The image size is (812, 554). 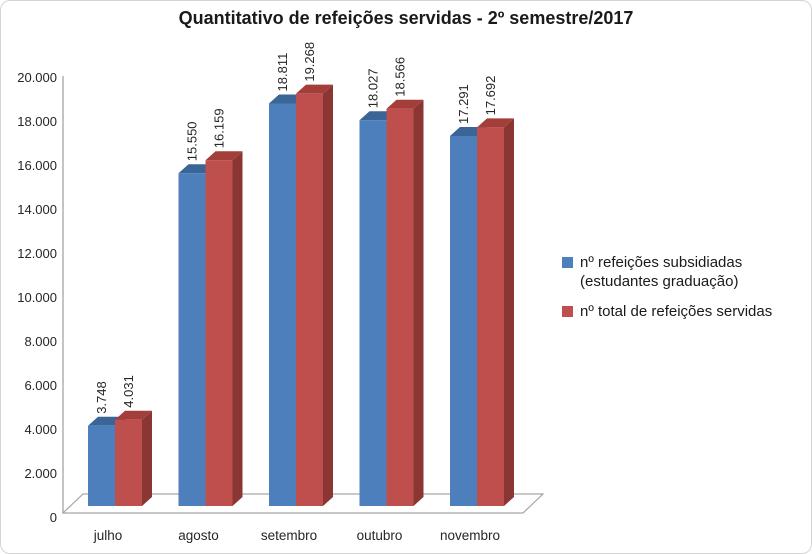 I want to click on bar-side-s1-c1, so click(x=237, y=329).